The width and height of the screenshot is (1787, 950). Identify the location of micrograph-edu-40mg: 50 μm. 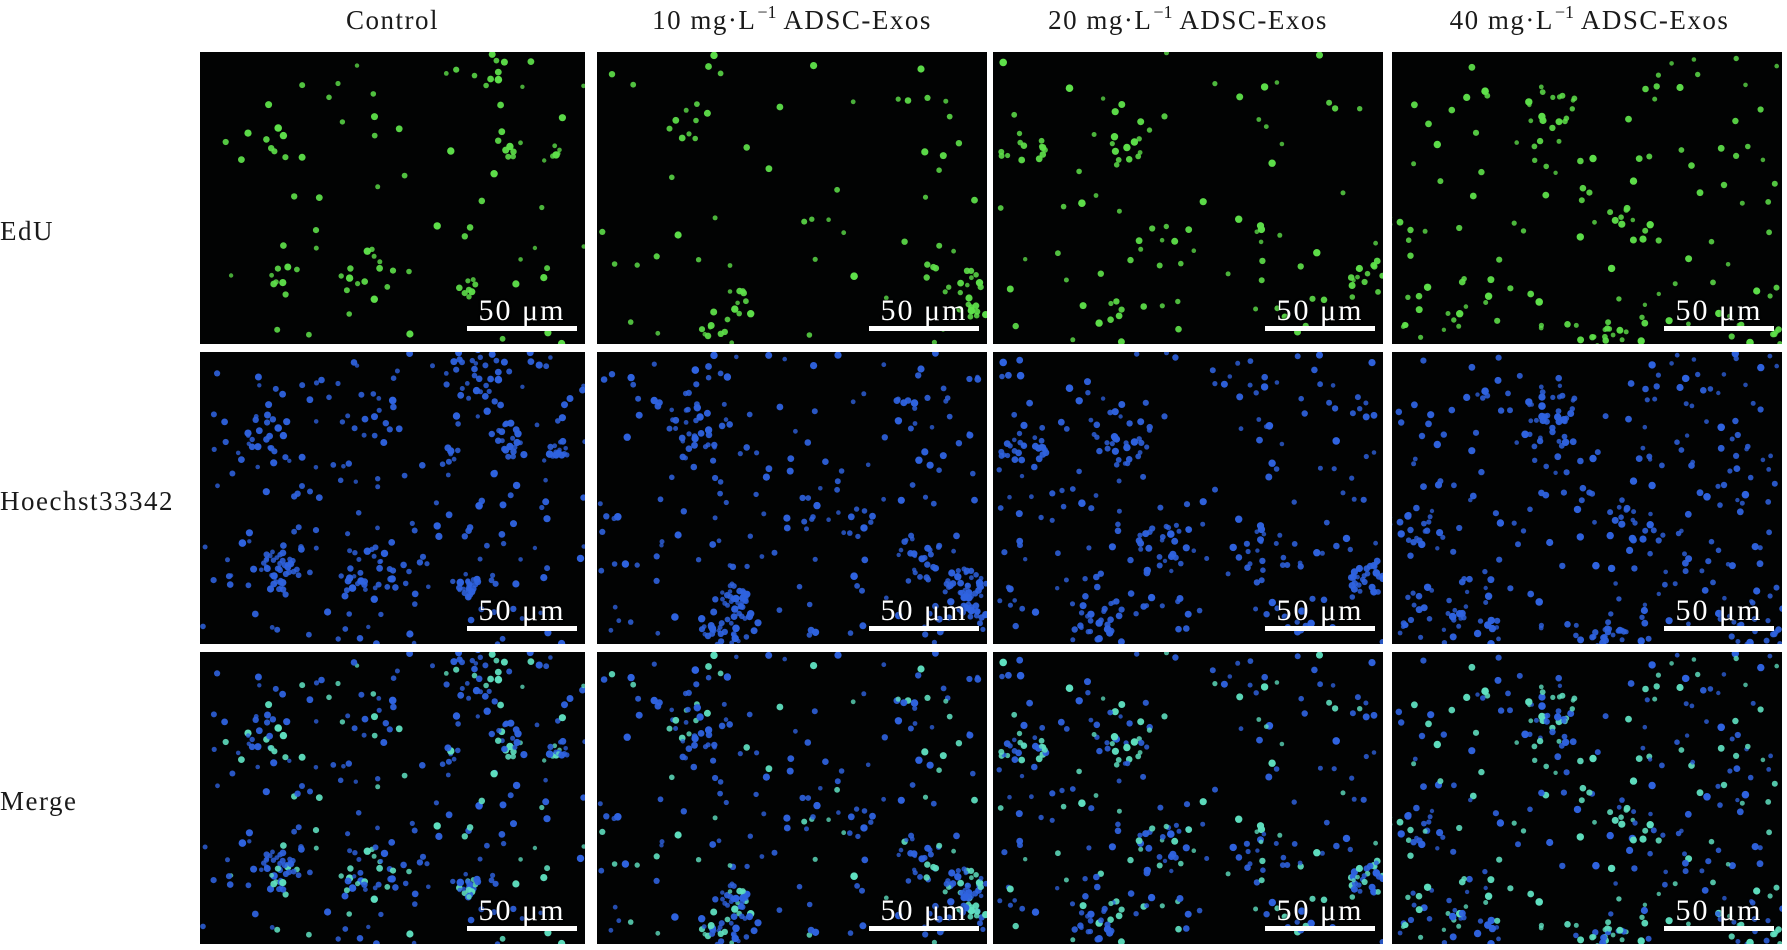
(1587, 198).